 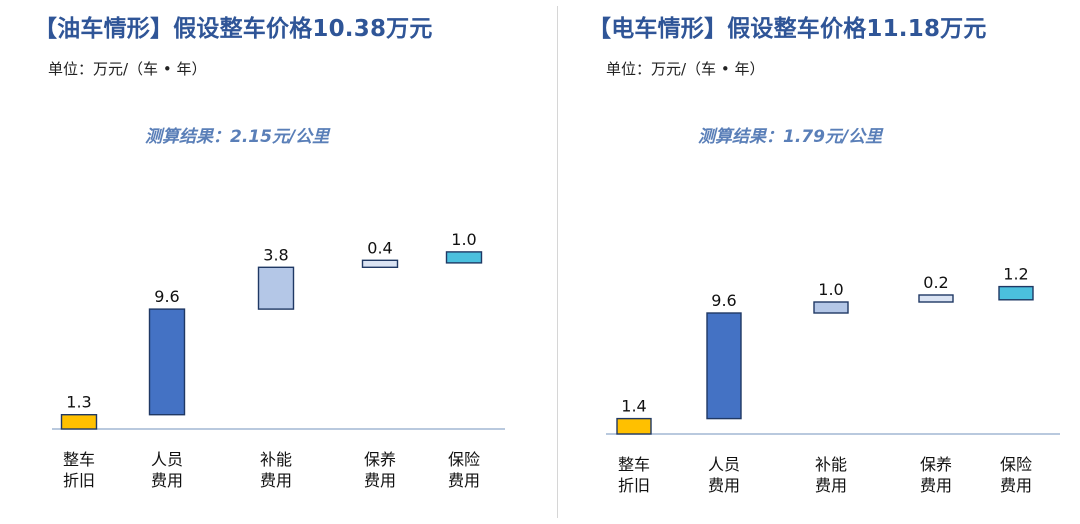 What do you see at coordinates (633, 406) in the screenshot?
I see `value-label: 1.4` at bounding box center [633, 406].